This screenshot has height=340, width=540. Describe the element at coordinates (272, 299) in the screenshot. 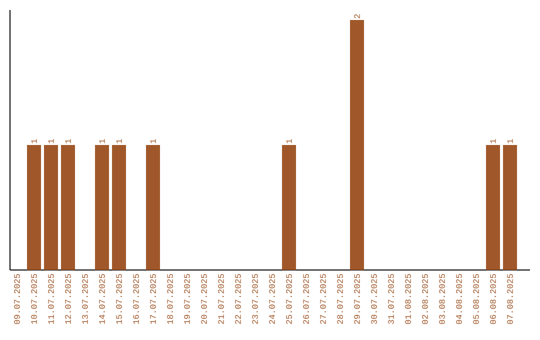

I see `x-tick-label: 24.07.2025` at that location.